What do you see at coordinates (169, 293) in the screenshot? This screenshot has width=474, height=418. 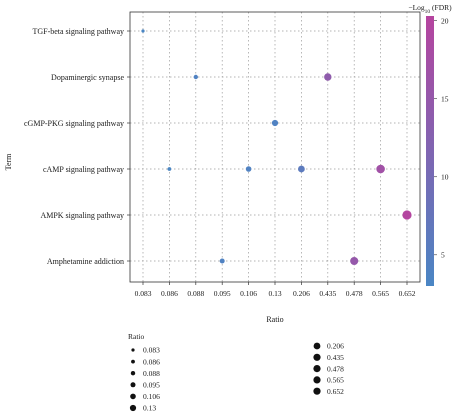 I see `x-tick-label: 0.086` at bounding box center [169, 293].